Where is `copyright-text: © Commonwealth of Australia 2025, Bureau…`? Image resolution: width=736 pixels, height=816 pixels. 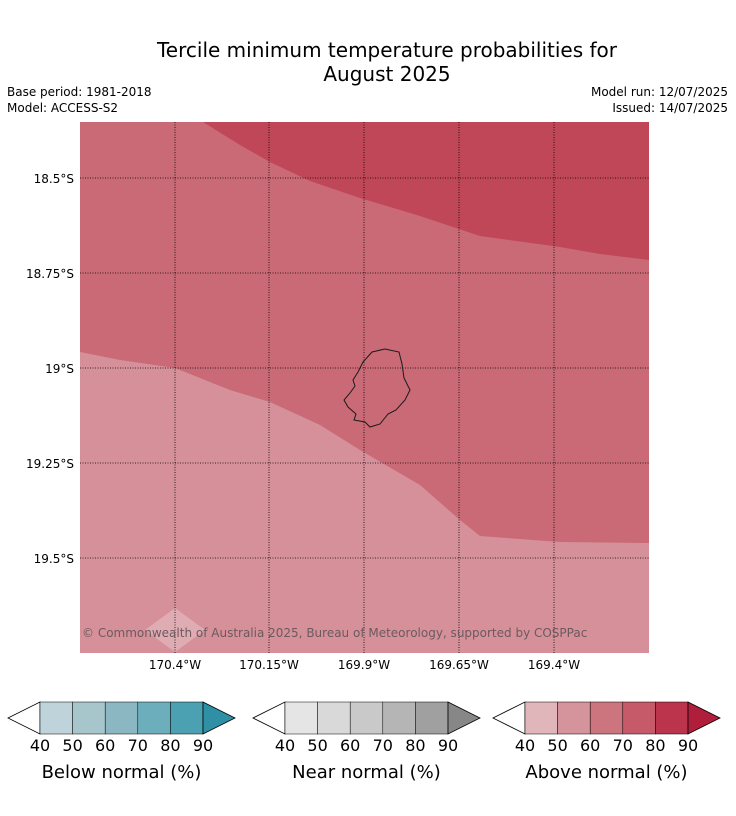 copyright-text: © Commonwealth of Australia 2025, Bureau… is located at coordinates (335, 633).